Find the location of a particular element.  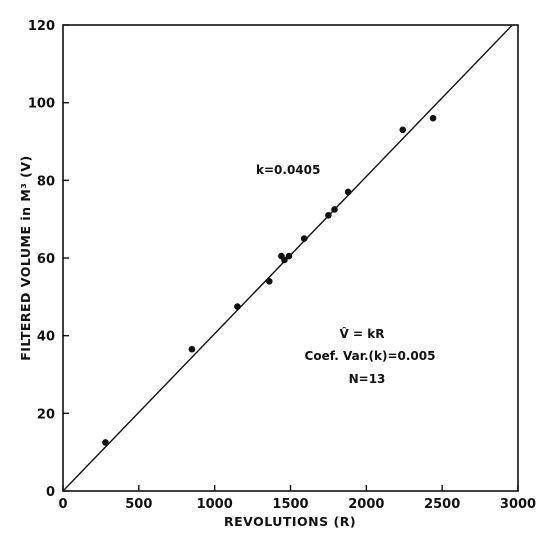

x-tick-label: 500 is located at coordinates (138, 504).